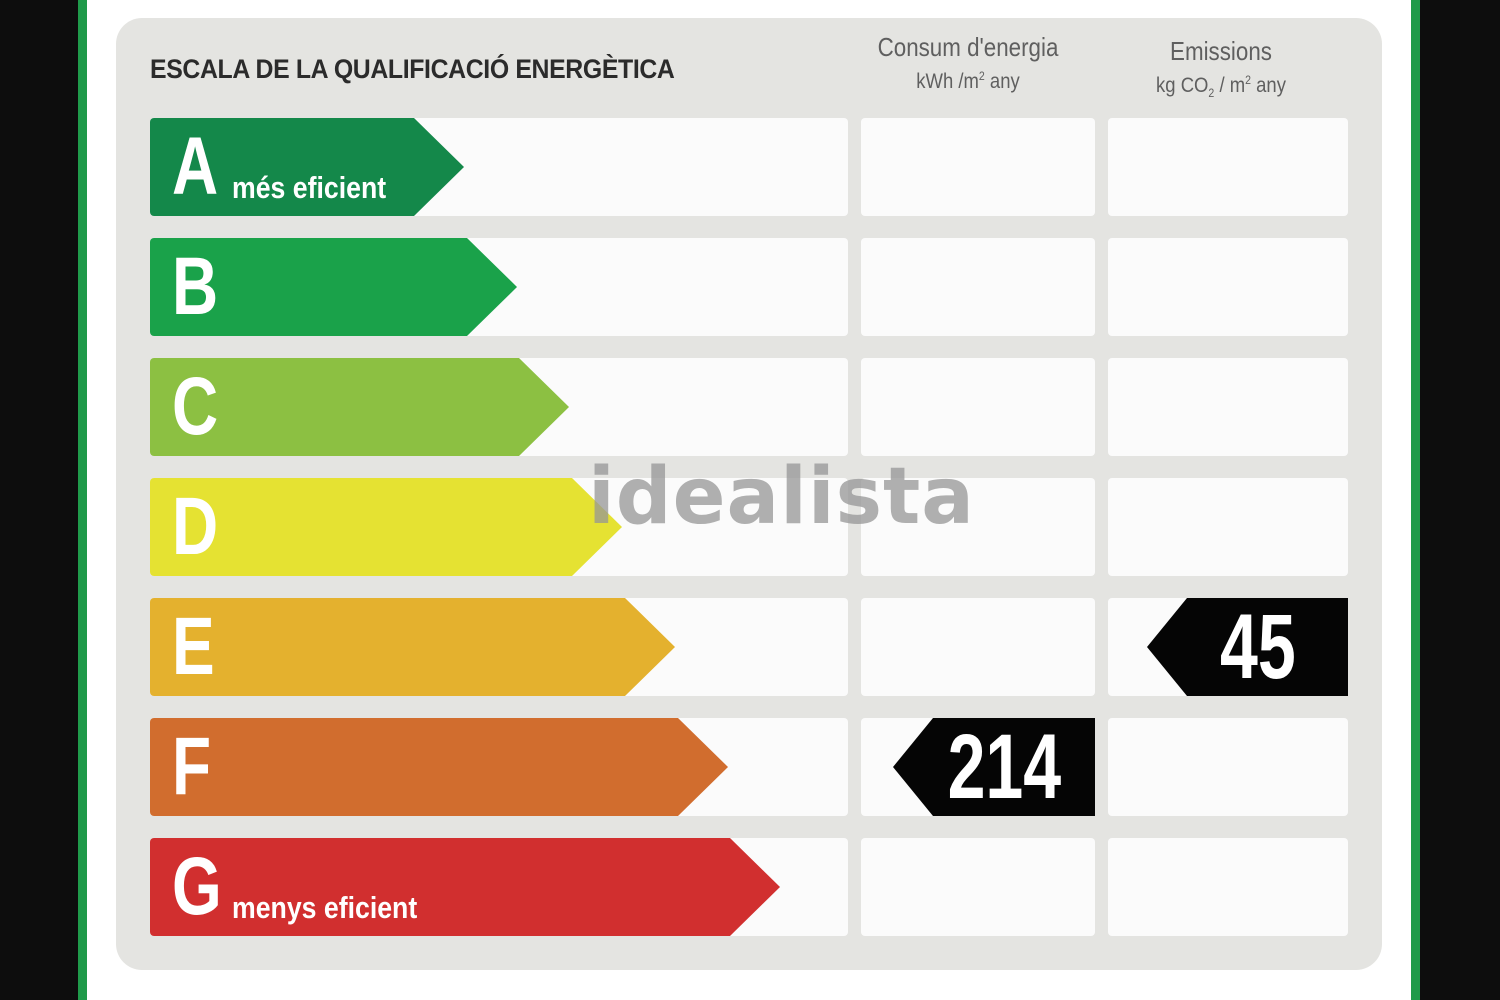 The width and height of the screenshot is (1500, 1000). What do you see at coordinates (195, 166) in the screenshot?
I see `rating-letter: A` at bounding box center [195, 166].